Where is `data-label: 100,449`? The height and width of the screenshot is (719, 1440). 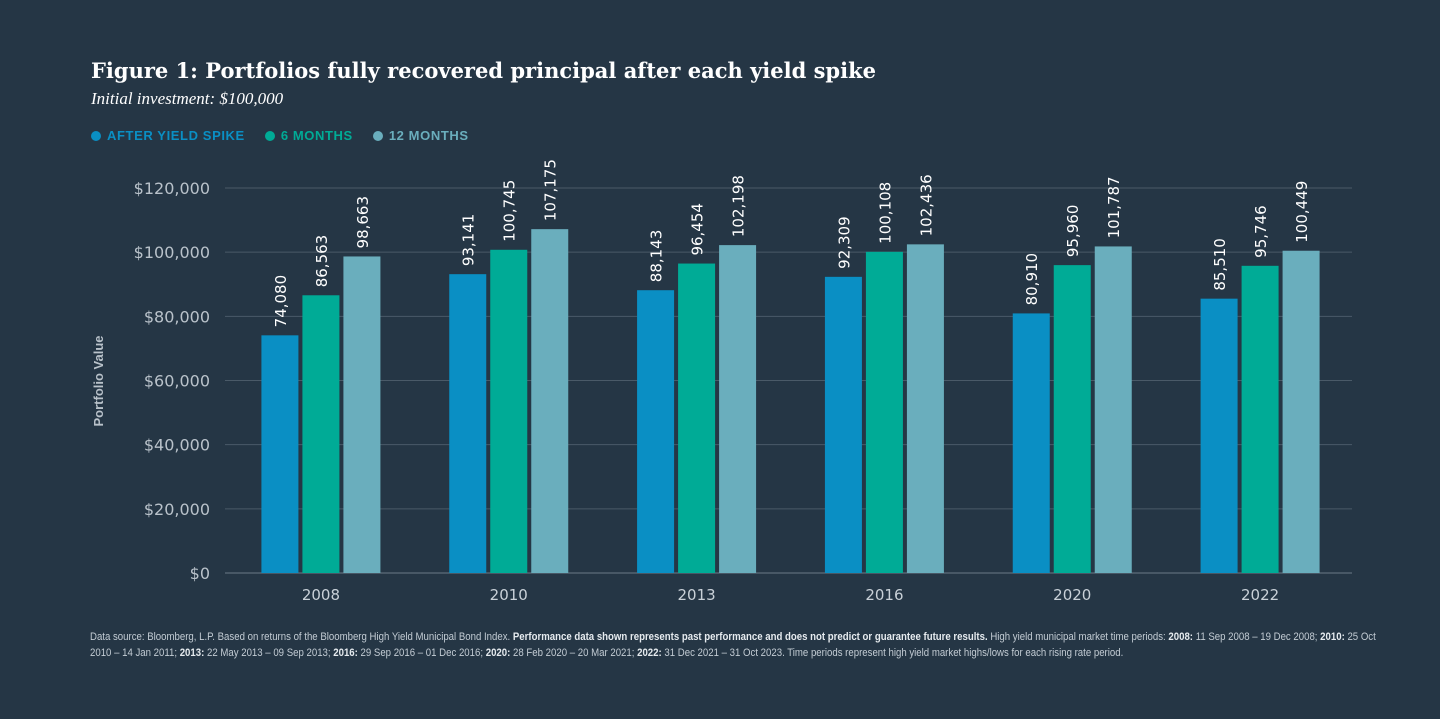 data-label: 100,449 is located at coordinates (1302, 212).